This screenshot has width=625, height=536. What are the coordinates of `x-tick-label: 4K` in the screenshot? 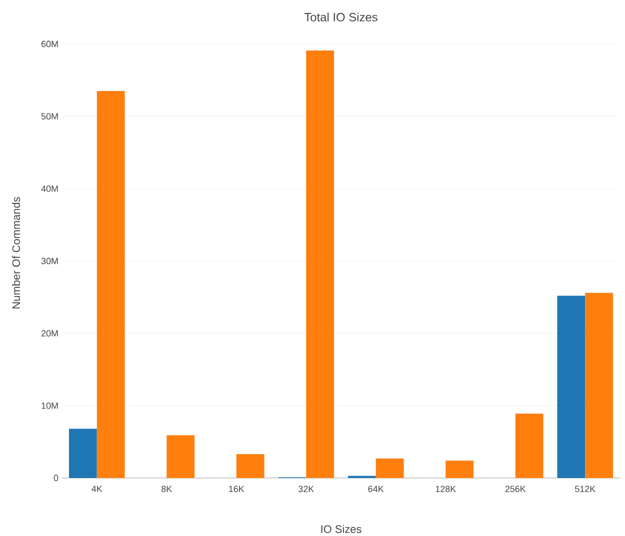 It's located at (97, 489).